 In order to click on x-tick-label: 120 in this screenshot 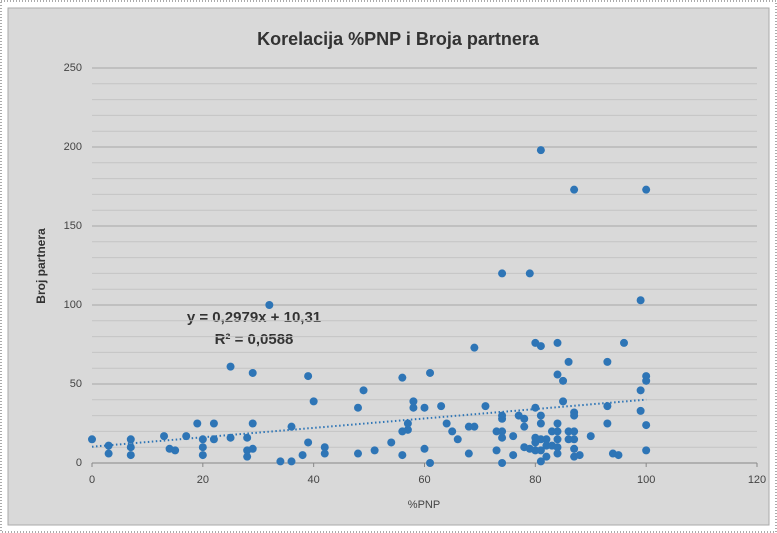, I will do `click(757, 480)`.